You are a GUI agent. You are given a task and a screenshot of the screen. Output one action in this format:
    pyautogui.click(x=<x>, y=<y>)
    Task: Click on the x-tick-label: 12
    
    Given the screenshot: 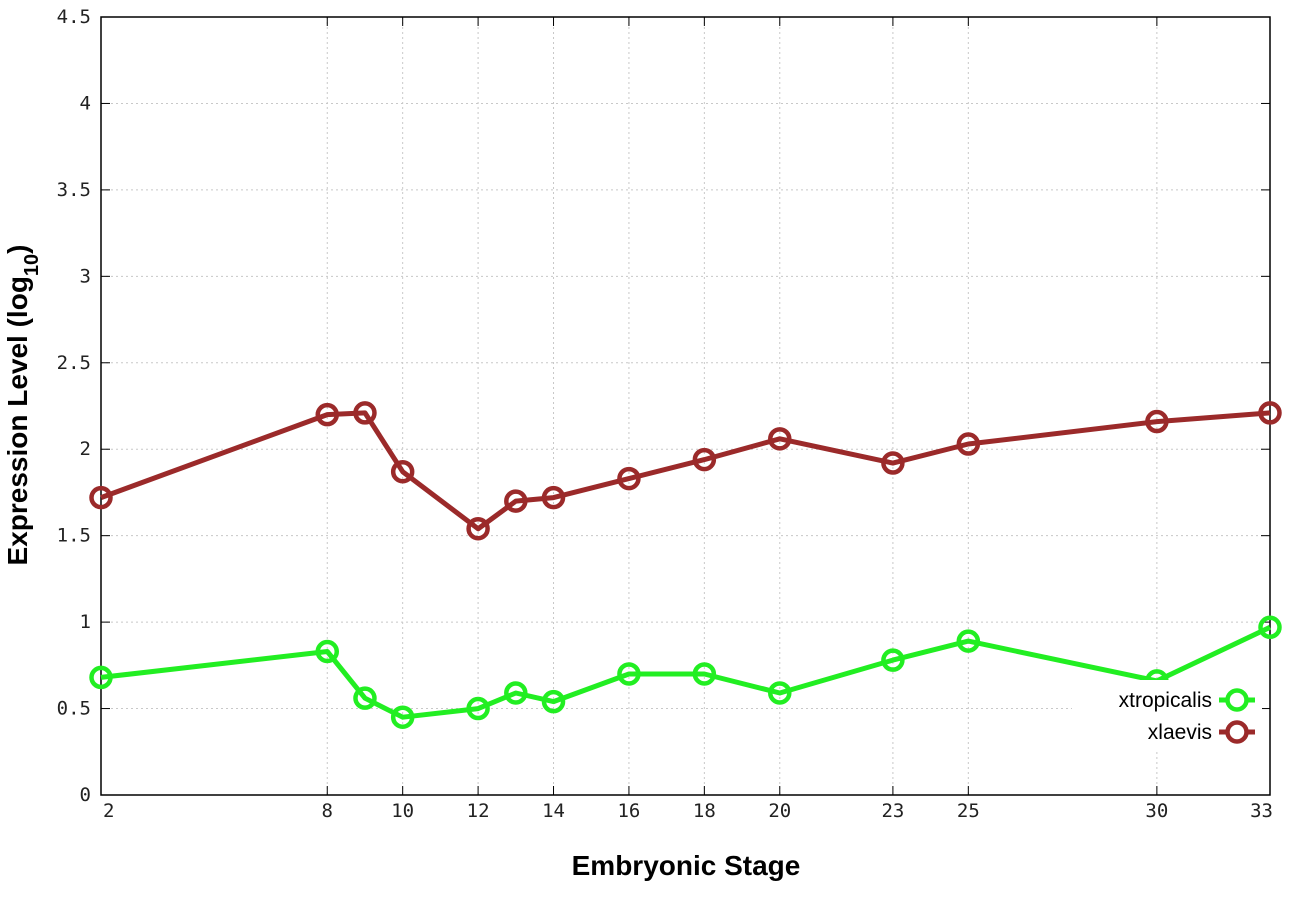 What is the action you would take?
    pyautogui.click(x=478, y=811)
    